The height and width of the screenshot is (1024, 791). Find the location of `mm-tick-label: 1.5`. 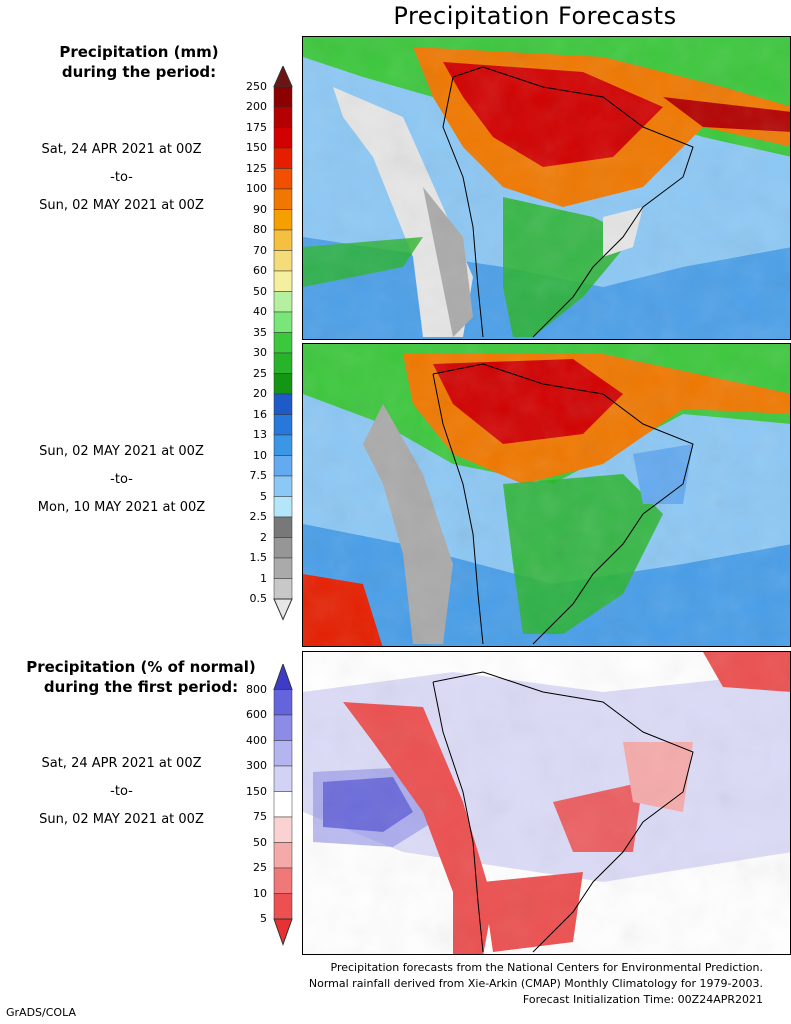

mm-tick-label: 1.5 is located at coordinates (258, 557).